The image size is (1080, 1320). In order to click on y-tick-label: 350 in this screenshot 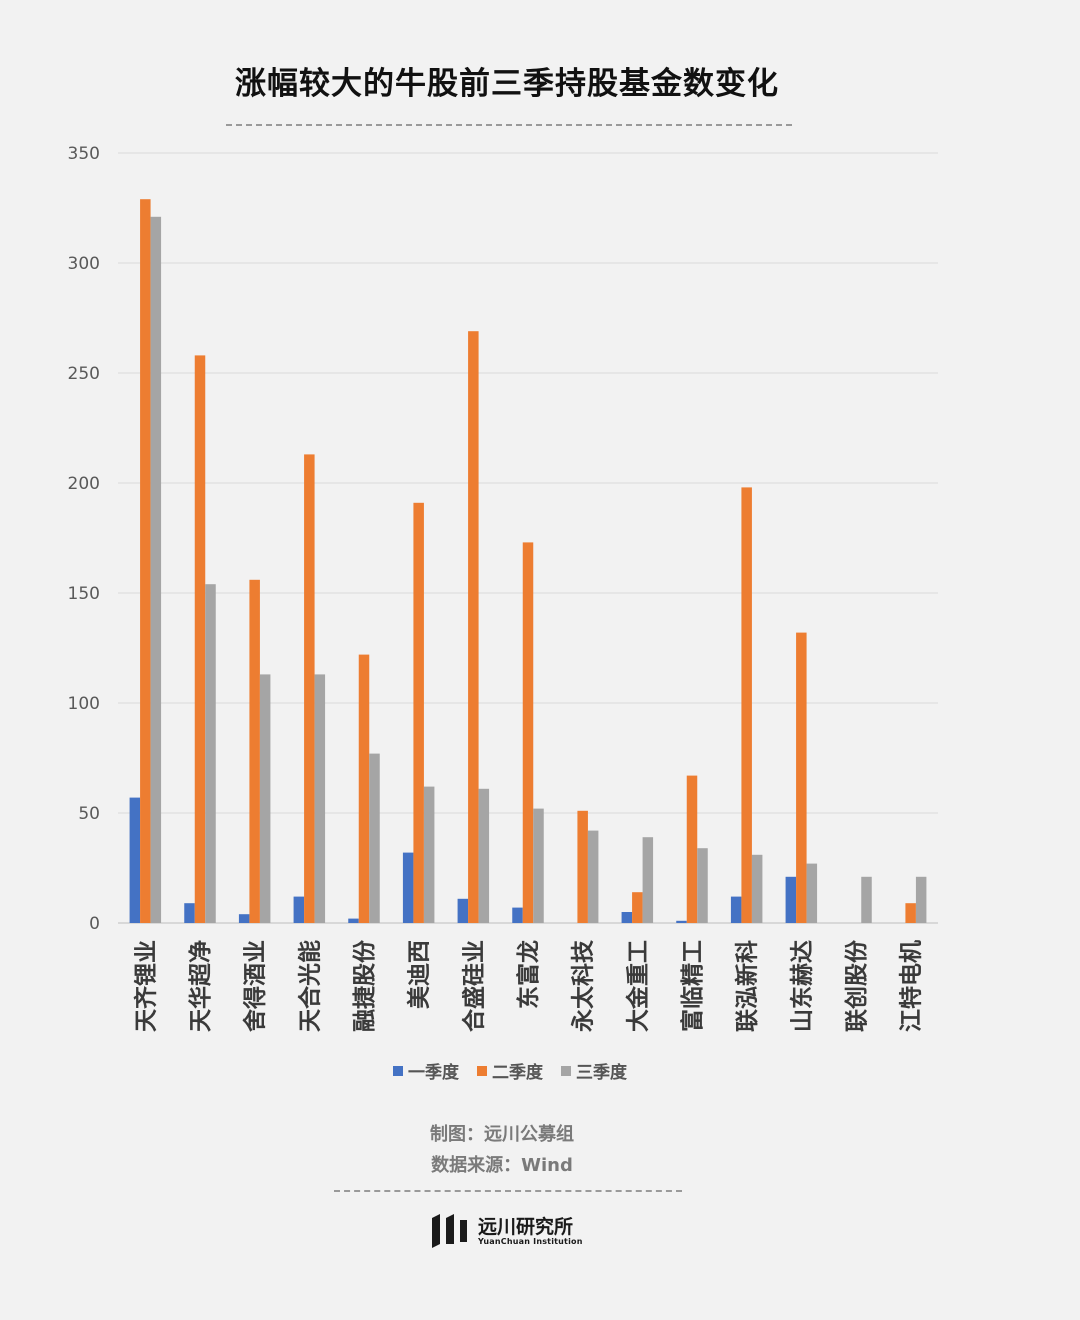, I will do `click(84, 154)`.